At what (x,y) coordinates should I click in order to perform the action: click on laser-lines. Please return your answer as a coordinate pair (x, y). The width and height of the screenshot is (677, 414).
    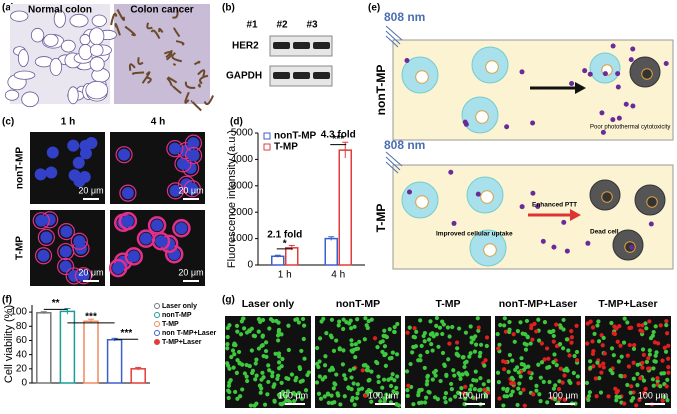
    Looking at the image, I should click on (394, 99).